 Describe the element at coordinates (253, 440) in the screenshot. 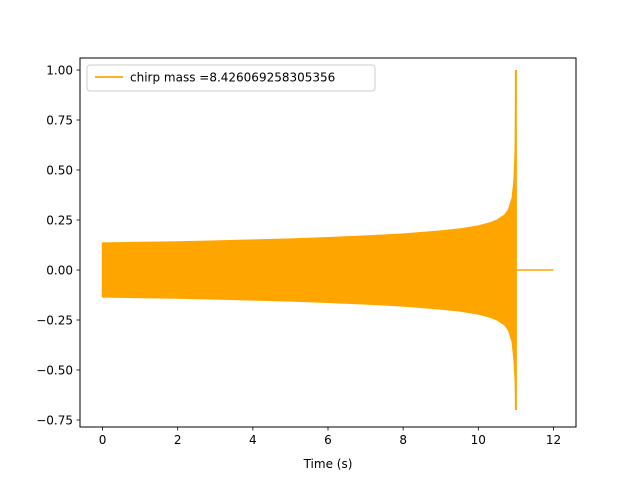

I see `x-tick-label: 4` at that location.